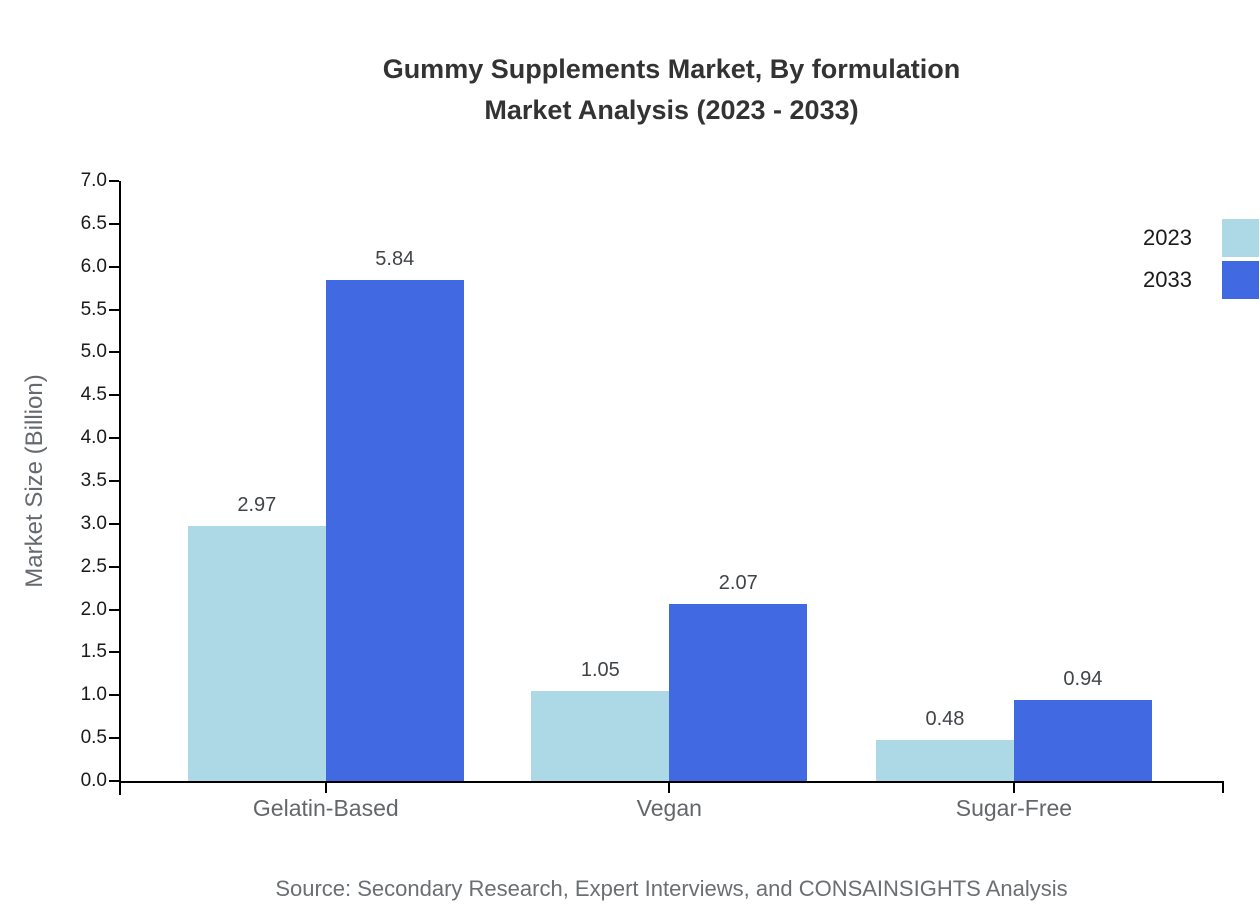 The width and height of the screenshot is (1260, 920). Describe the element at coordinates (1201, 280) in the screenshot. I see `legend-item-2033: 2033` at that location.